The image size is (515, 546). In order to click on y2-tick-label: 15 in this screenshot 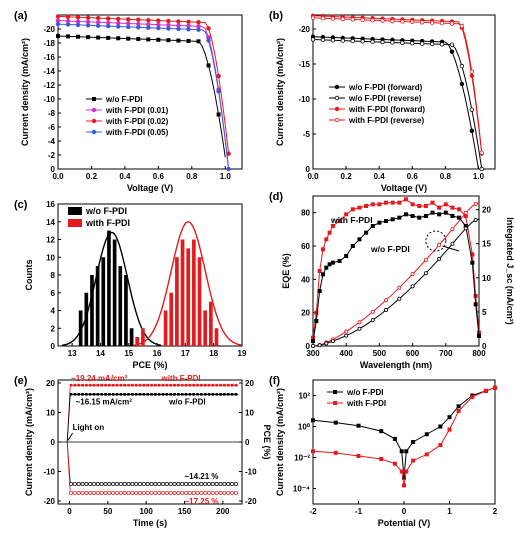, I will do `click(486, 244)`.